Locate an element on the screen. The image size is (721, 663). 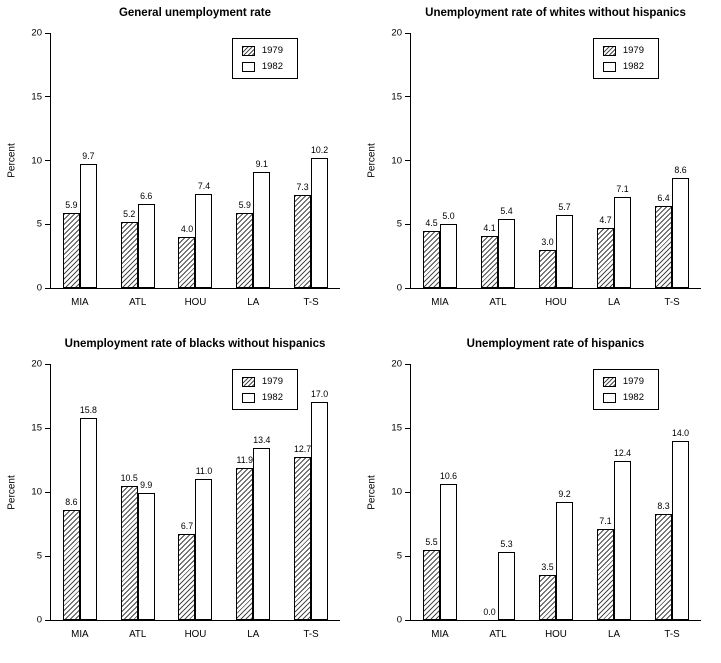
bar-value-label: 3.5 is located at coordinates (547, 567).